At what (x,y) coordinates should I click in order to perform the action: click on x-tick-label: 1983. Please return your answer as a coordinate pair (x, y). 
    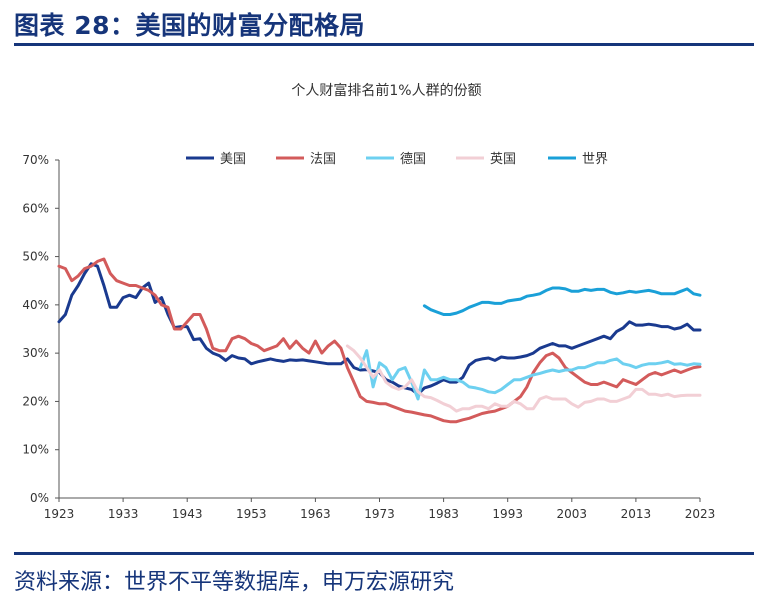
    Looking at the image, I should click on (443, 514).